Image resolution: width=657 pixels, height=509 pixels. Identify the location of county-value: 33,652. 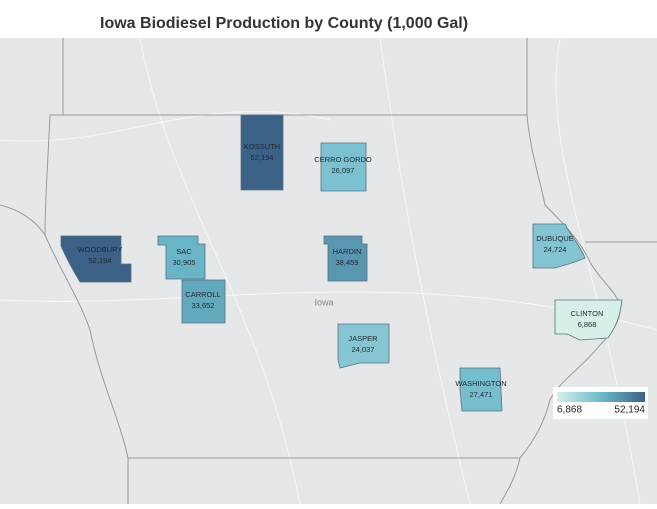
(203, 305).